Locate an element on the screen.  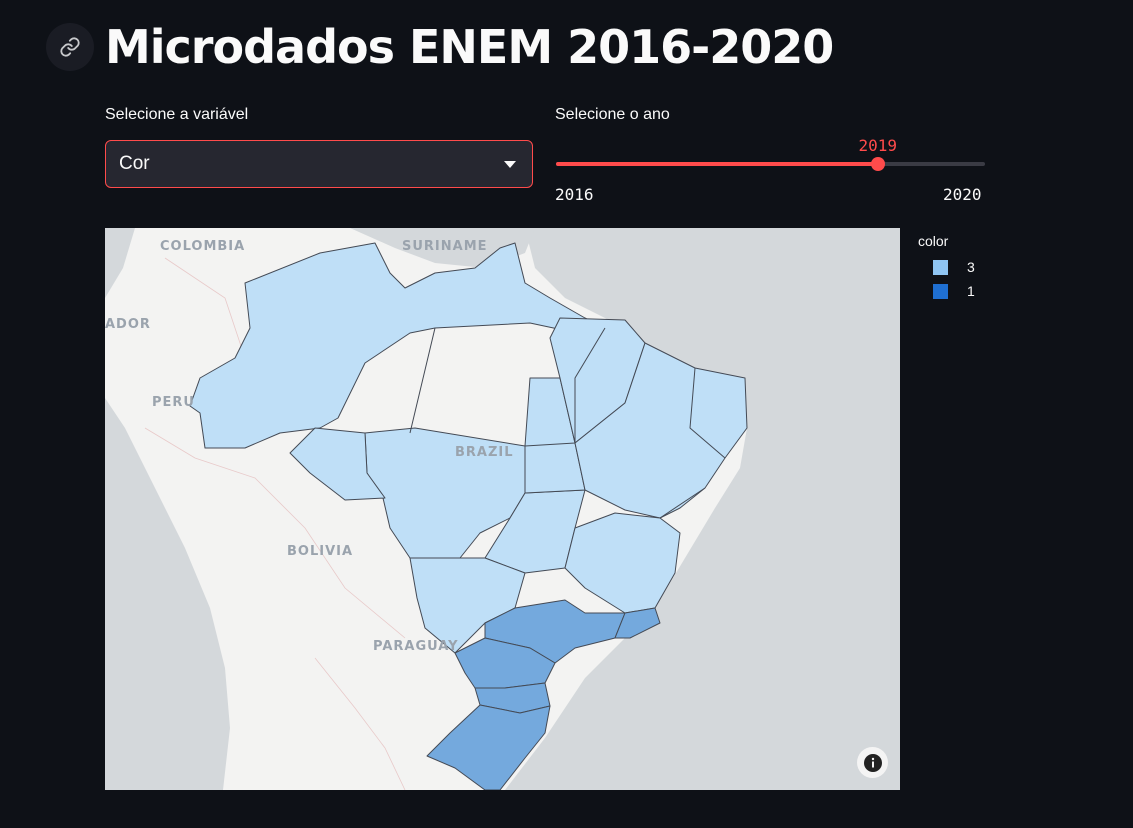
chevron-down-icon is located at coordinates (510, 164).